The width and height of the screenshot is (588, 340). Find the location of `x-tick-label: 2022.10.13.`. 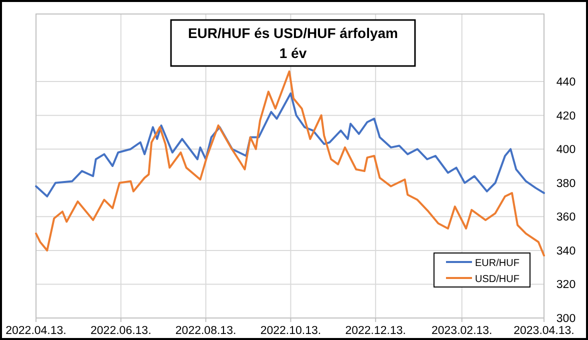

x-tick-label: 2022.10.13. is located at coordinates (291, 331).